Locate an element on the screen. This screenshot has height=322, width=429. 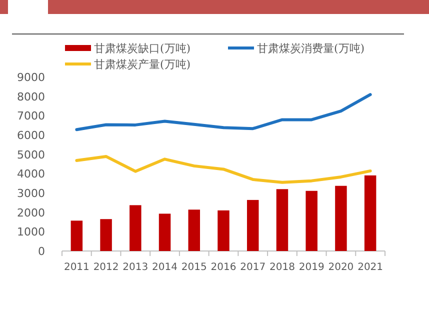
y-tick-label: 0 is located at coordinates (41, 251).